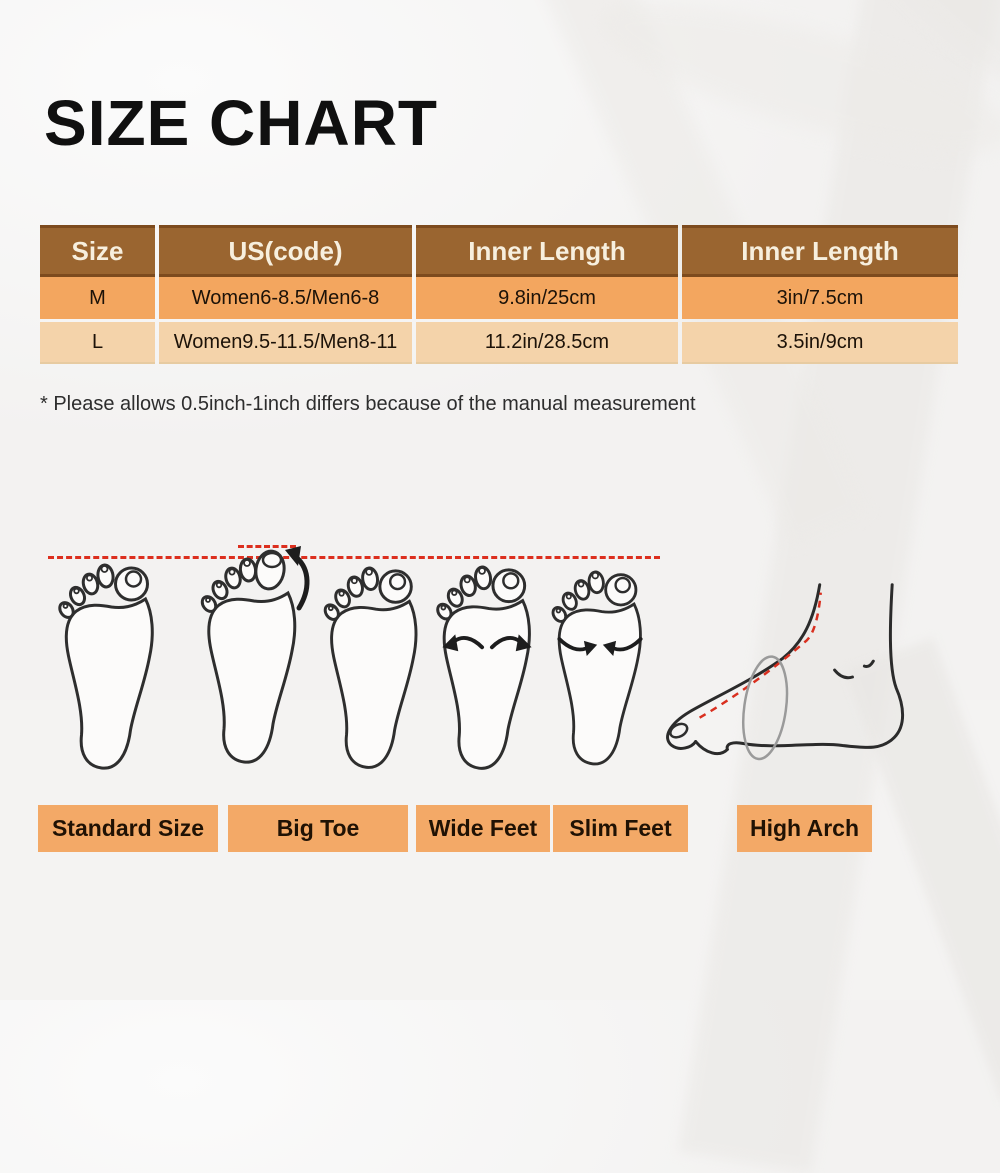  Describe the element at coordinates (600, 647) in the screenshot. I see `inward-width-arrows-icon` at that location.